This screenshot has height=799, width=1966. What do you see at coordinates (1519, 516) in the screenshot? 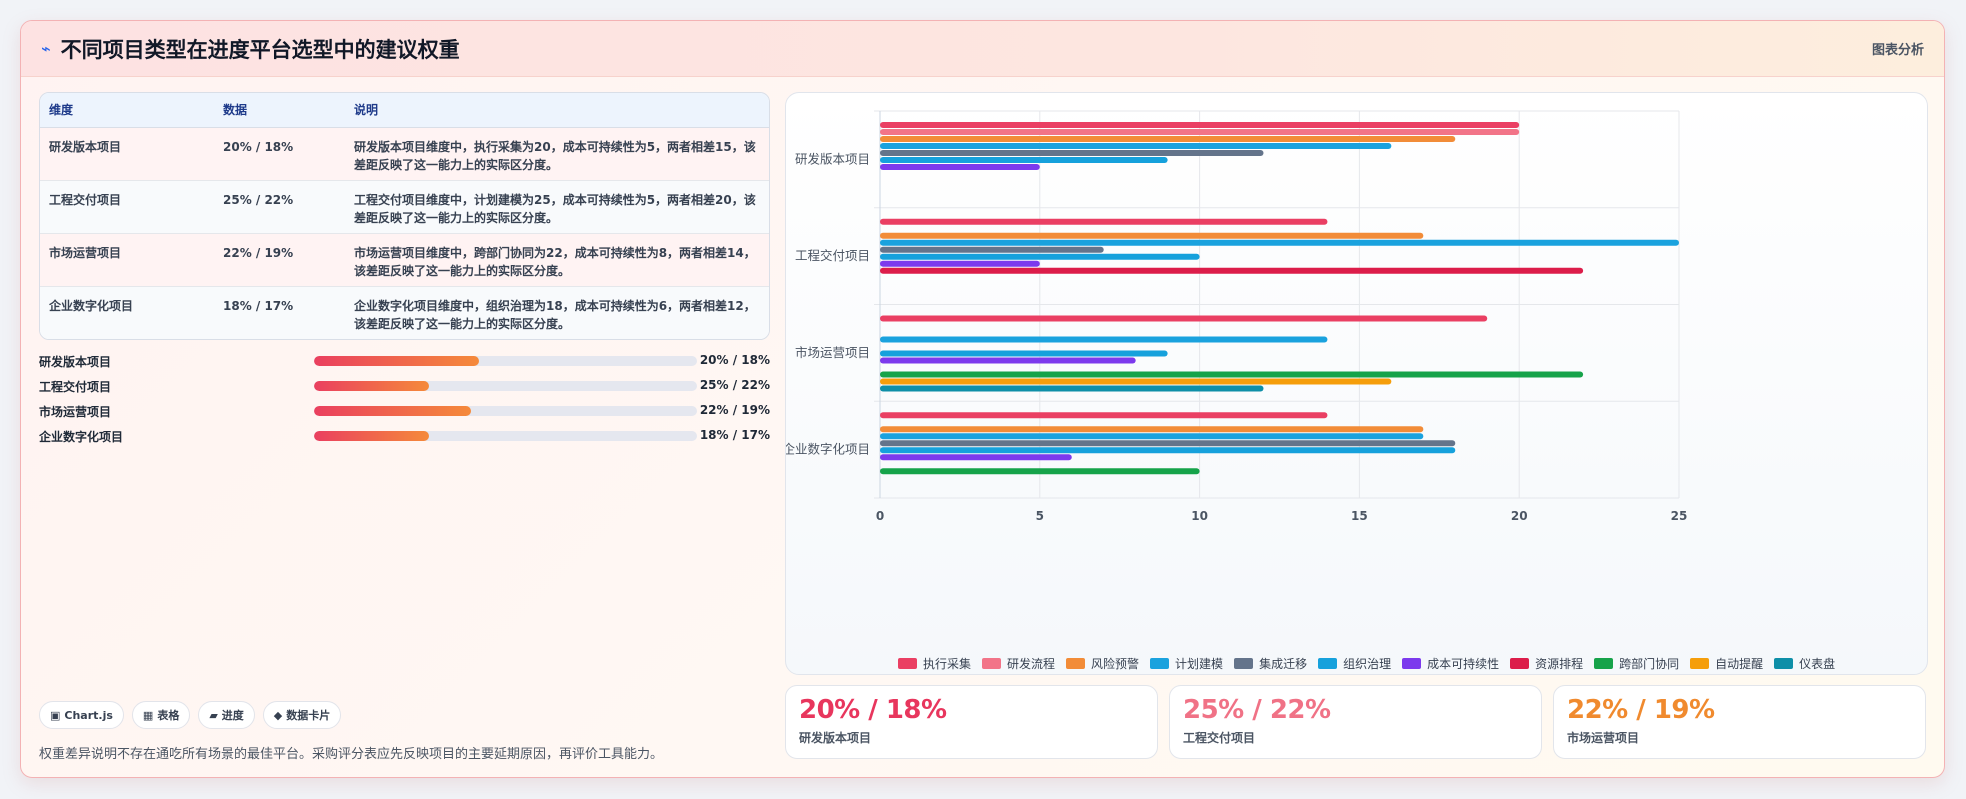
I see `x-tick-label: 20` at bounding box center [1519, 516].